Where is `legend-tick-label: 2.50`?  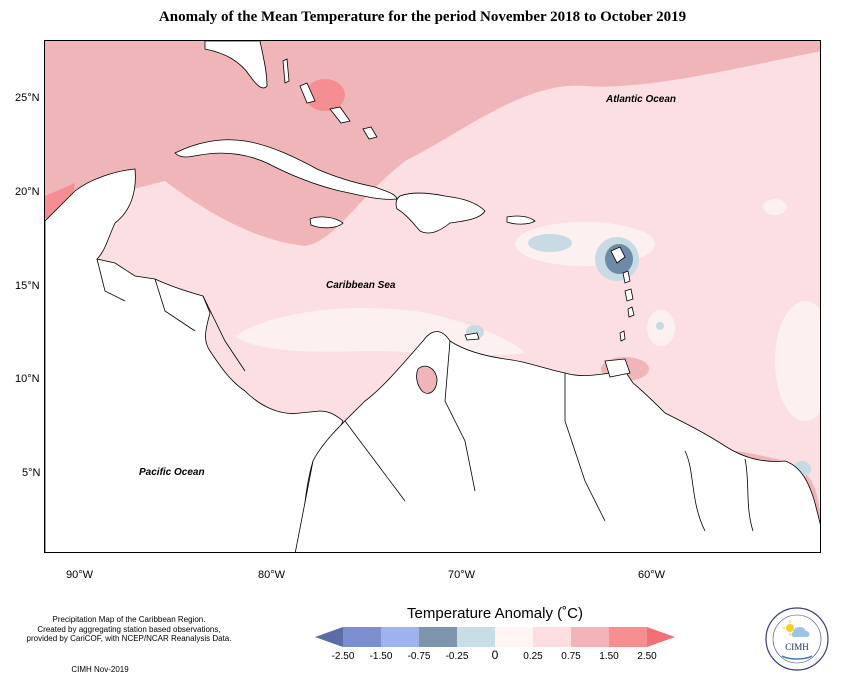
legend-tick-label: 2.50 is located at coordinates (647, 656).